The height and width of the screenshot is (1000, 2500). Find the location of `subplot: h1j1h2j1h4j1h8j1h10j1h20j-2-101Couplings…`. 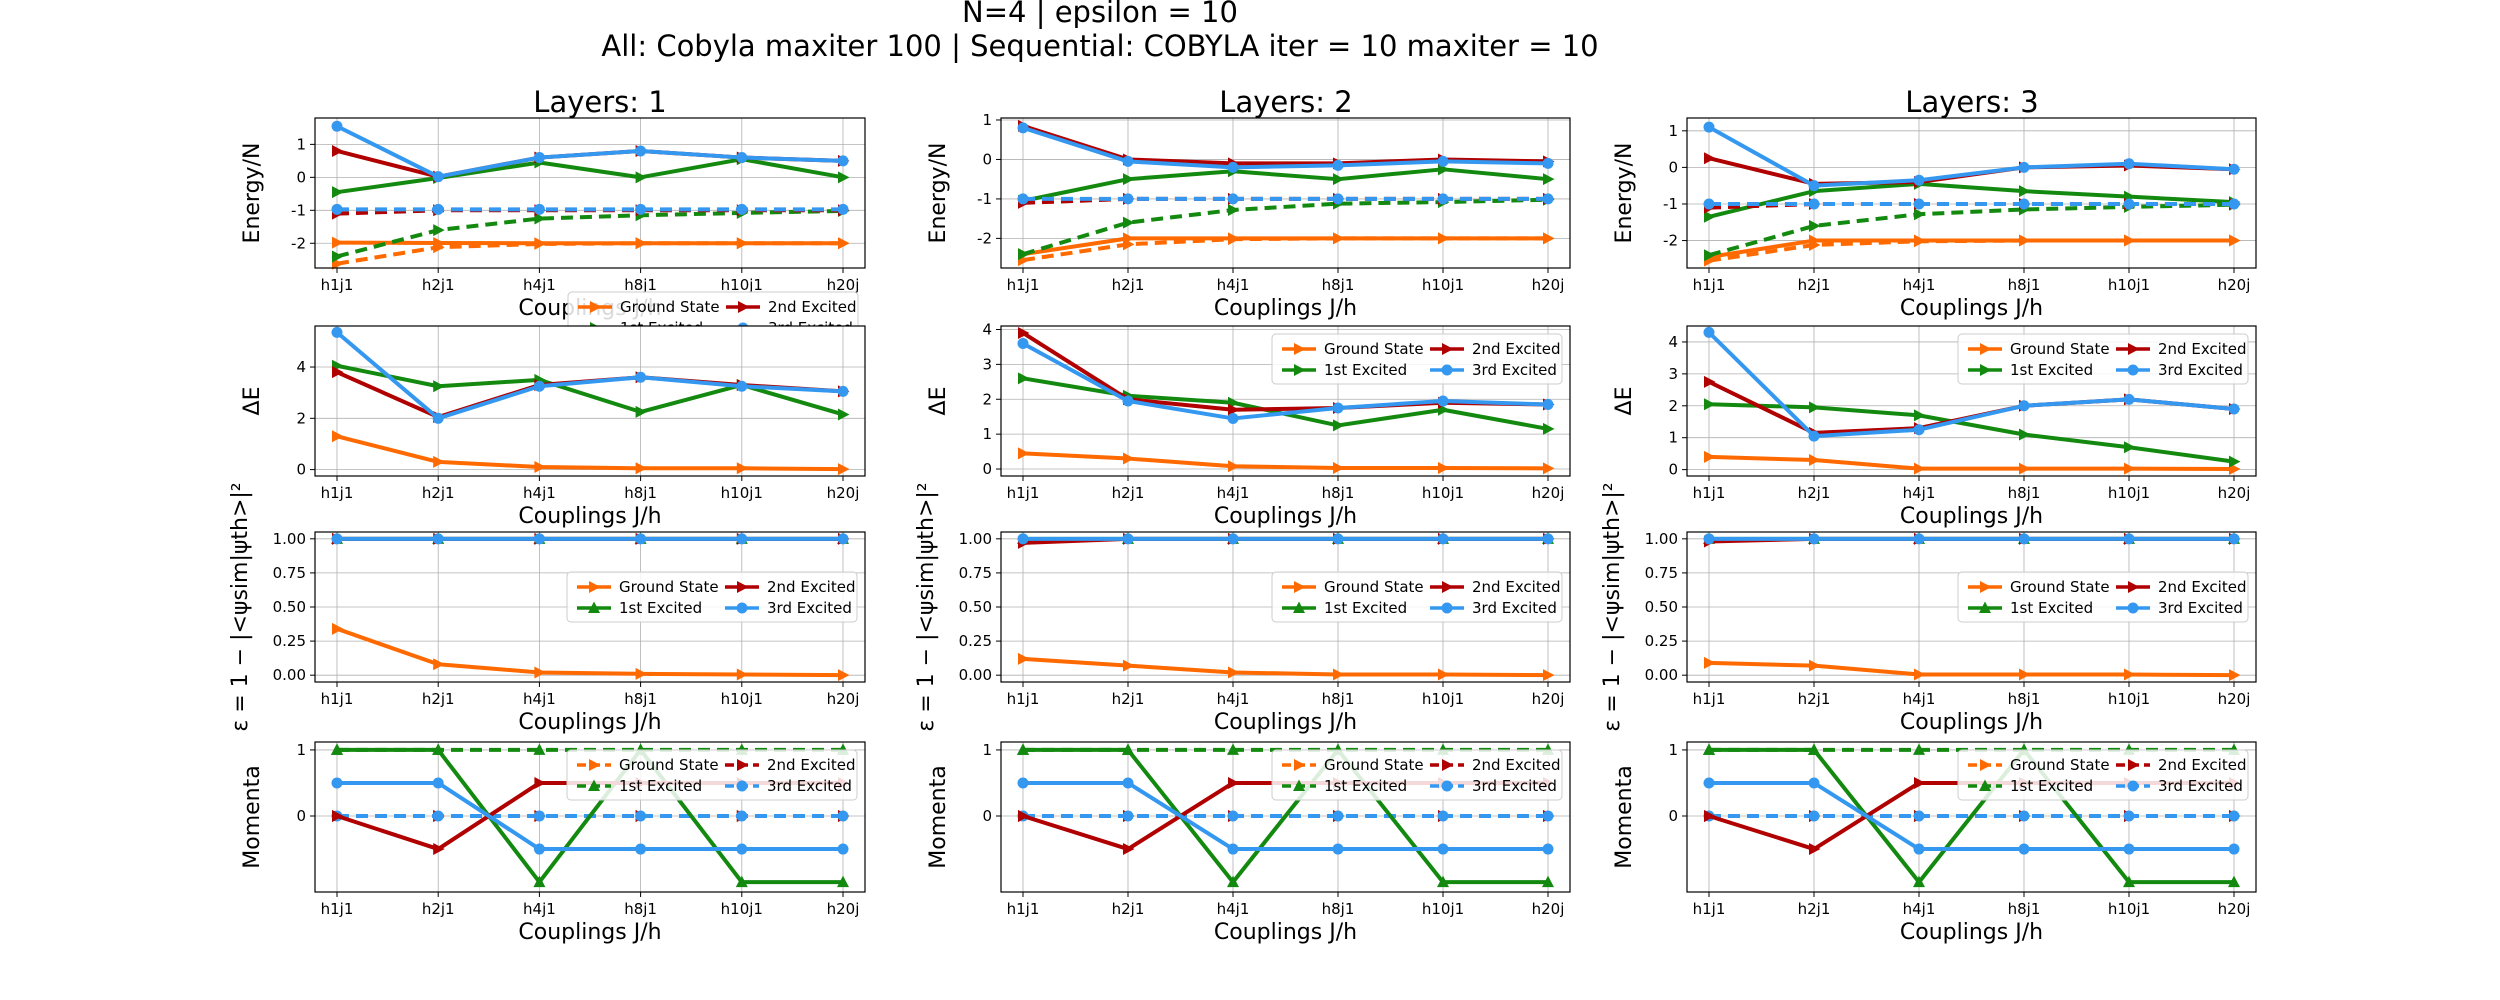

subplot: h1j1h2j1h4j1h8j1h10j1h20j-2-101Couplings… is located at coordinates (553, 230).